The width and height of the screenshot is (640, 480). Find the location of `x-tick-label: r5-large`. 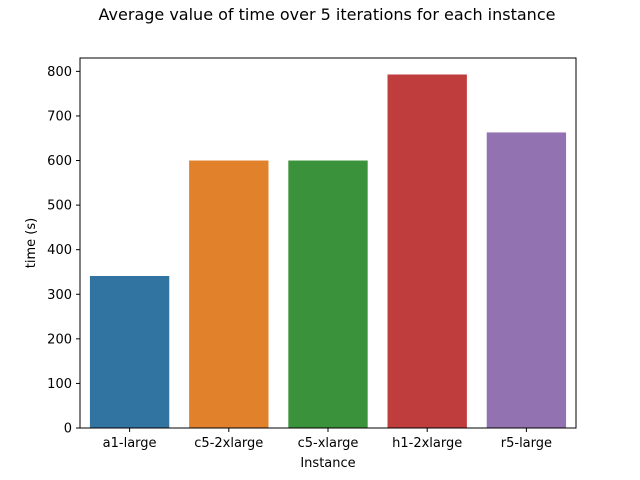

x-tick-label: r5-large is located at coordinates (526, 443).